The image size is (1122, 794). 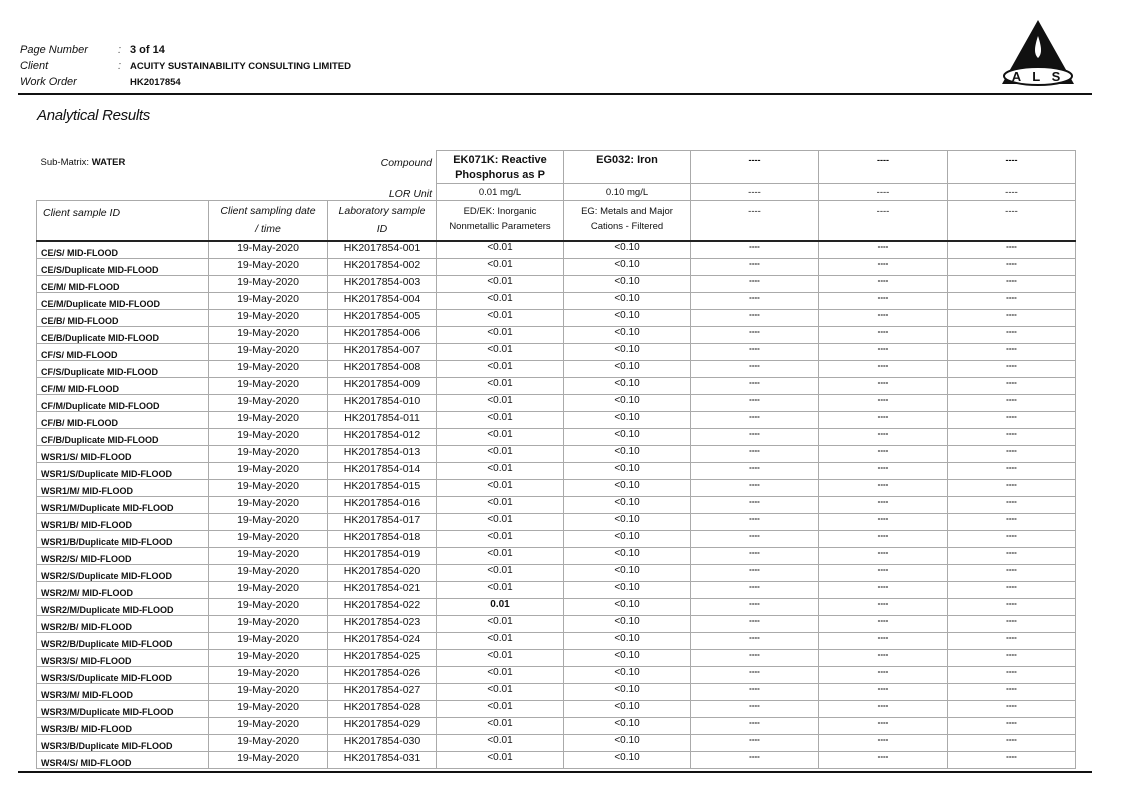 What do you see at coordinates (155, 82) in the screenshot?
I see `work-order-value: HK2017854` at bounding box center [155, 82].